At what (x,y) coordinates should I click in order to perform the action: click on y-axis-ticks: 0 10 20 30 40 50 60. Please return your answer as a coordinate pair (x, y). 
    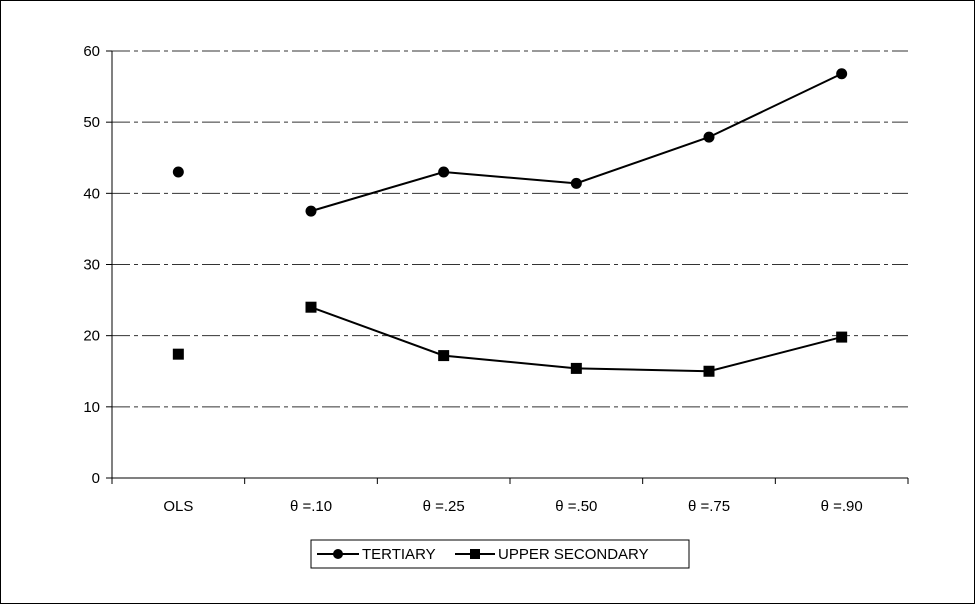
    Looking at the image, I should click on (97, 265).